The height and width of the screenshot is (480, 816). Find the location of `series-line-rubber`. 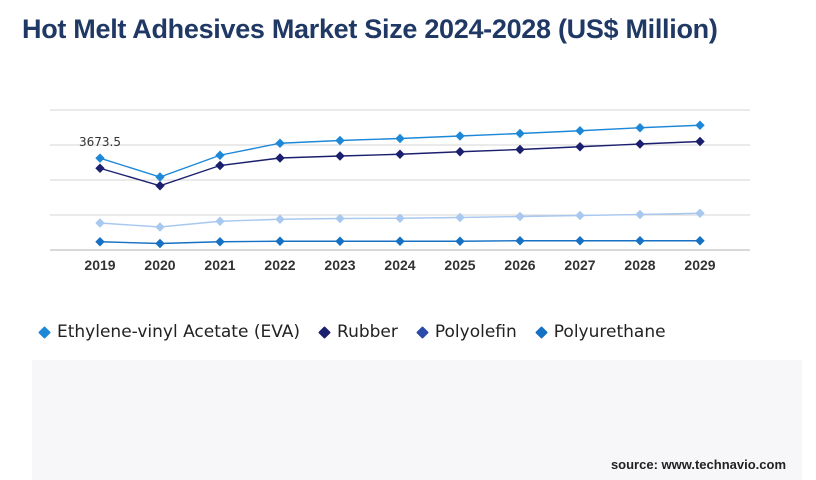

series-line-rubber is located at coordinates (400, 163).